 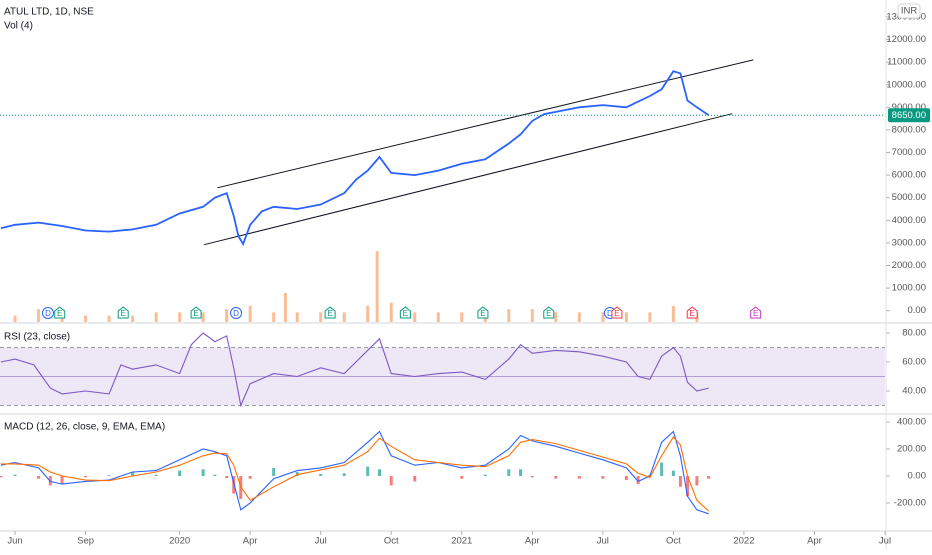 What do you see at coordinates (909, 175) in the screenshot?
I see `y-tick-label: 6000.00` at bounding box center [909, 175].